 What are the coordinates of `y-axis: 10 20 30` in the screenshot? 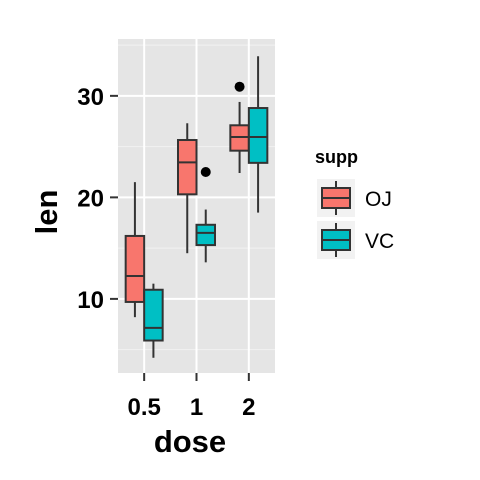 It's located at (97, 199).